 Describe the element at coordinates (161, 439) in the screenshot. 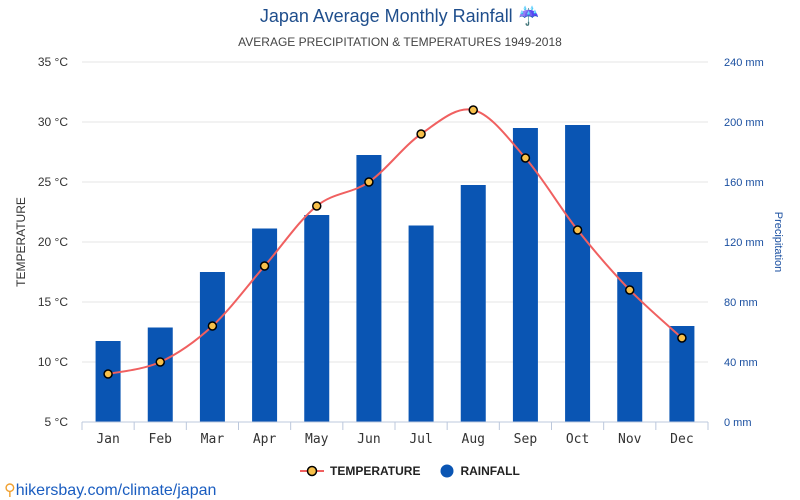

I see `x-tick-label: Feb` at that location.